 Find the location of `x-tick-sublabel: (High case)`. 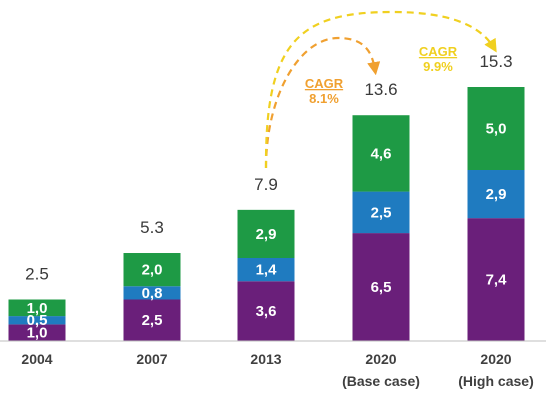

x-tick-sublabel: (High case) is located at coordinates (495, 381).